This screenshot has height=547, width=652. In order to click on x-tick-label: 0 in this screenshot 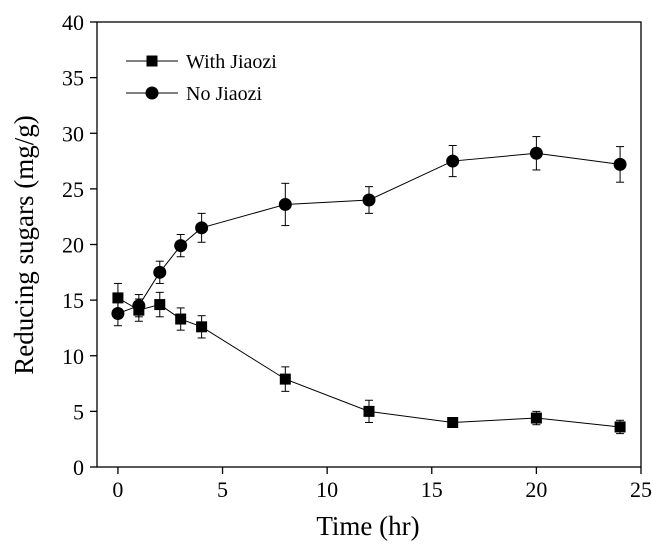, I will do `click(117, 489)`.